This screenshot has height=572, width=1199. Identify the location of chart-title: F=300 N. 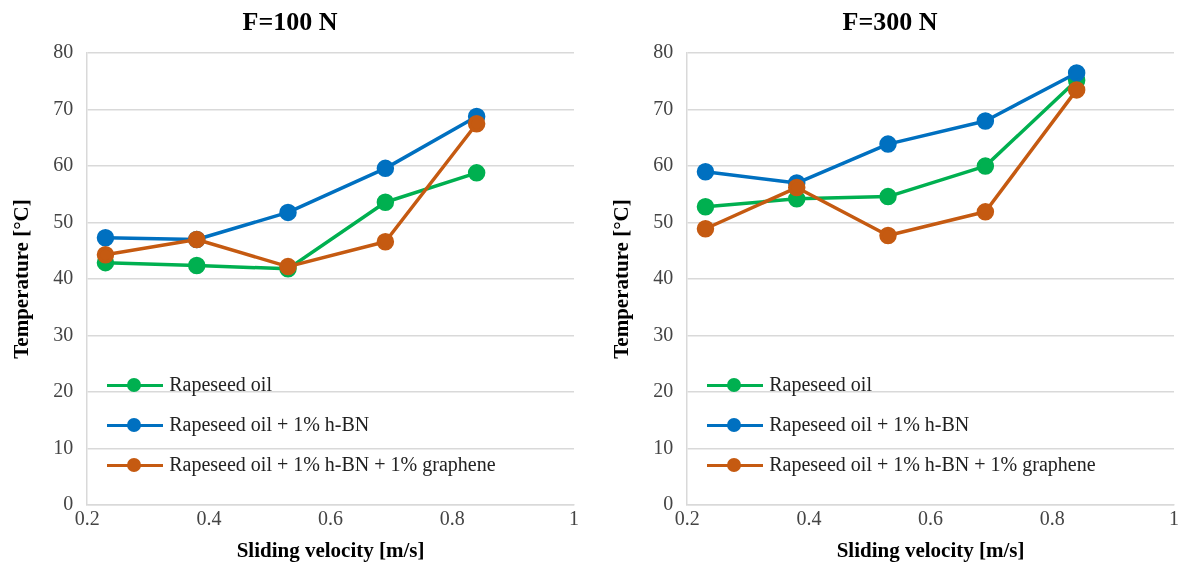
(890, 22).